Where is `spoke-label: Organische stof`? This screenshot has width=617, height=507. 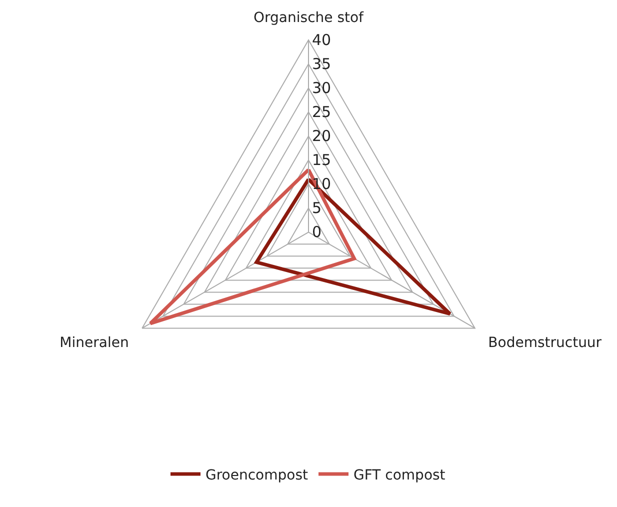 spoke-label: Organische stof is located at coordinates (309, 18).